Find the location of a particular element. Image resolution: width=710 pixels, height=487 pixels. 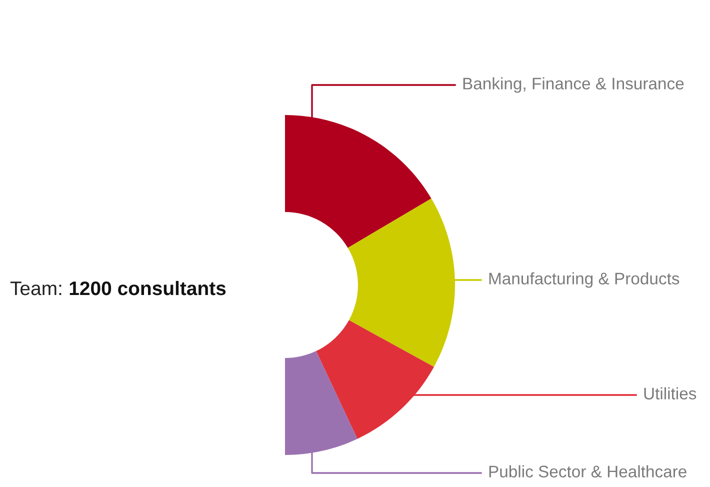

slice-label: Banking, Finance & Insurance is located at coordinates (573, 85).